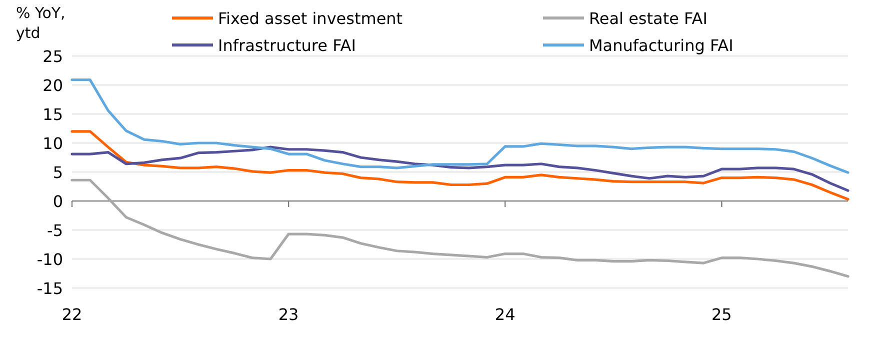  Describe the element at coordinates (721, 314) in the screenshot. I see `x-tick-label: 25` at that location.